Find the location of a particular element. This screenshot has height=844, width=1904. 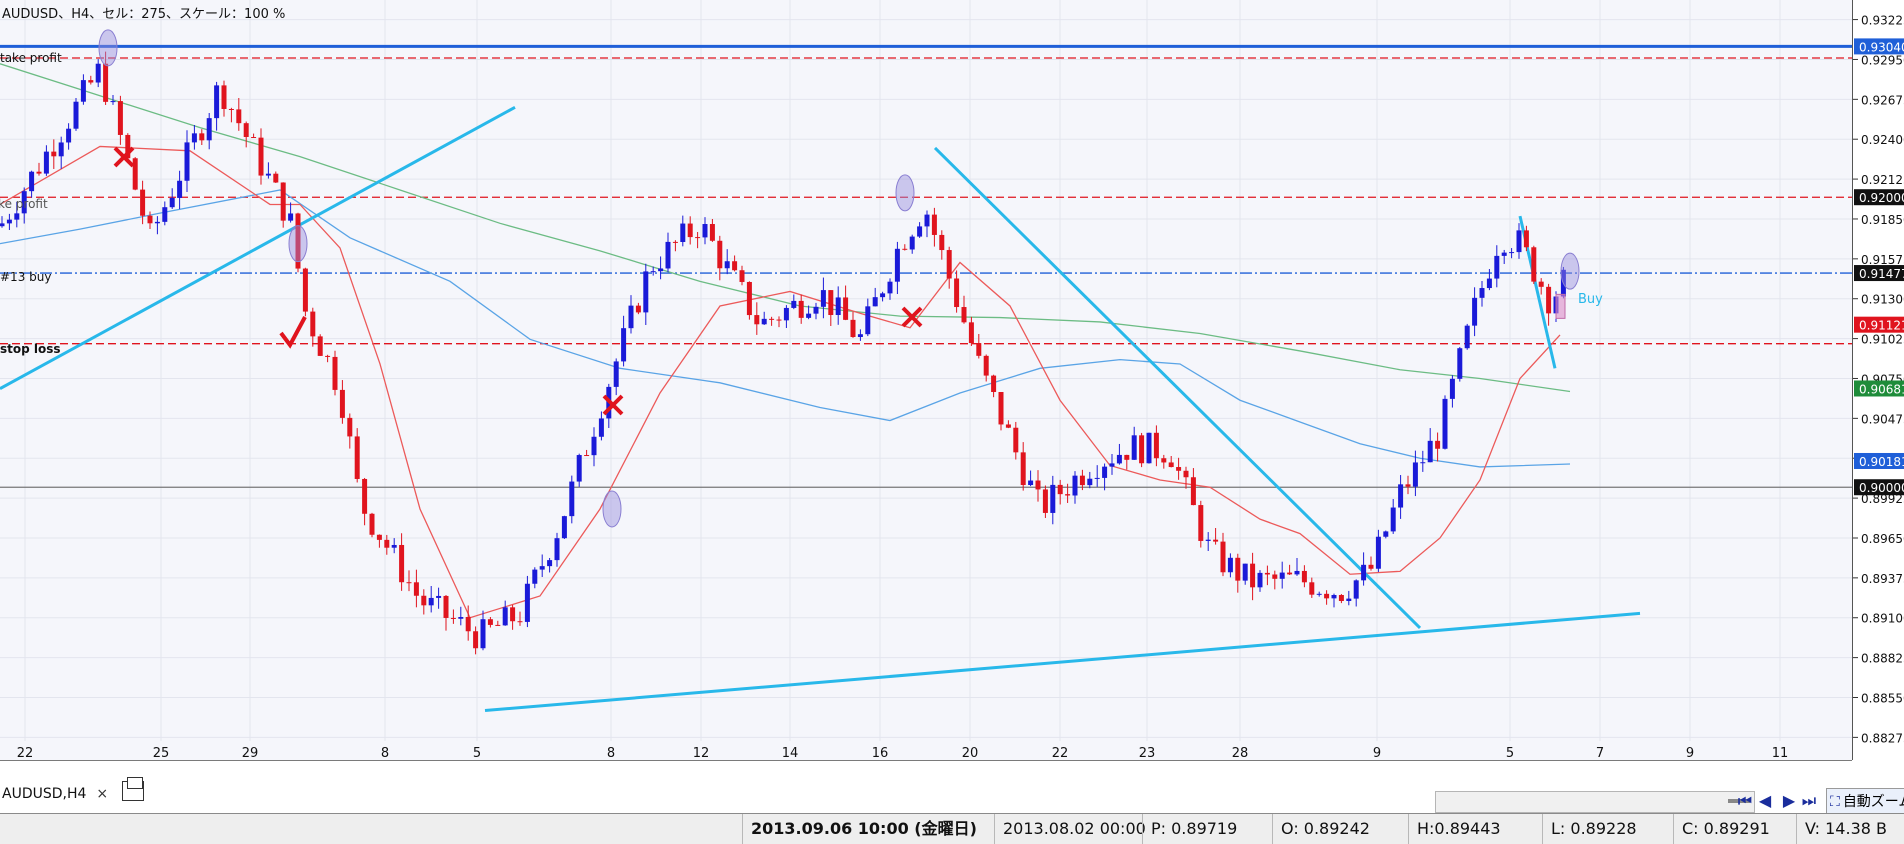

close-icon: × is located at coordinates (102, 794).